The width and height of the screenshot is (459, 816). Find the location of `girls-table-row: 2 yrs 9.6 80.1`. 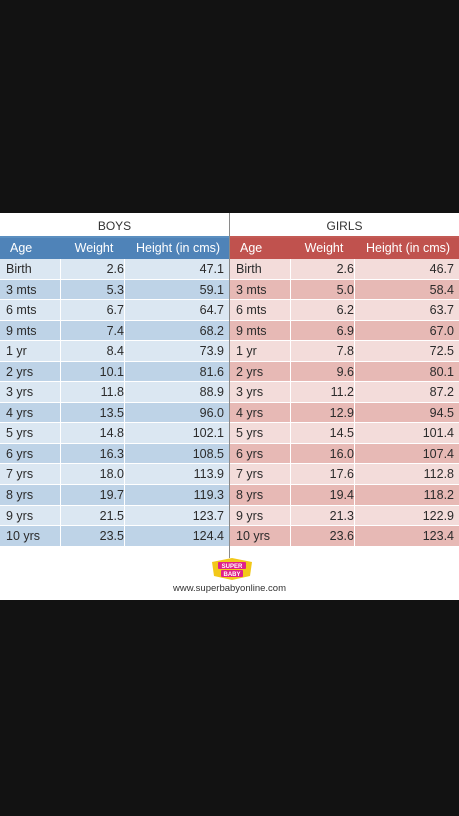

girls-table-row: 2 yrs 9.6 80.1 is located at coordinates (344, 372).